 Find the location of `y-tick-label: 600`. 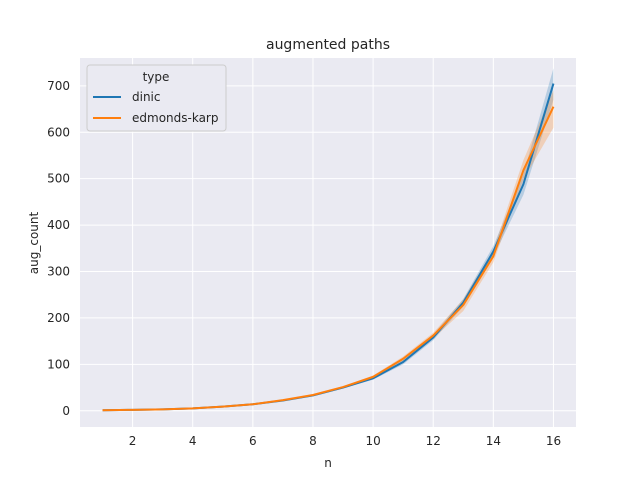

y-tick-label: 600 is located at coordinates (58, 132).